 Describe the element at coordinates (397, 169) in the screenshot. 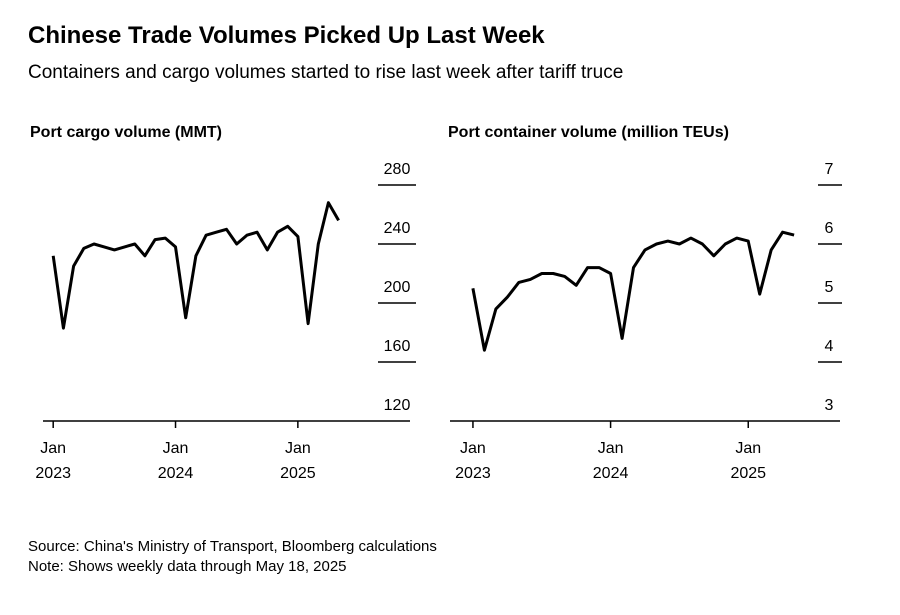

I see `y-tick-label: 280` at that location.